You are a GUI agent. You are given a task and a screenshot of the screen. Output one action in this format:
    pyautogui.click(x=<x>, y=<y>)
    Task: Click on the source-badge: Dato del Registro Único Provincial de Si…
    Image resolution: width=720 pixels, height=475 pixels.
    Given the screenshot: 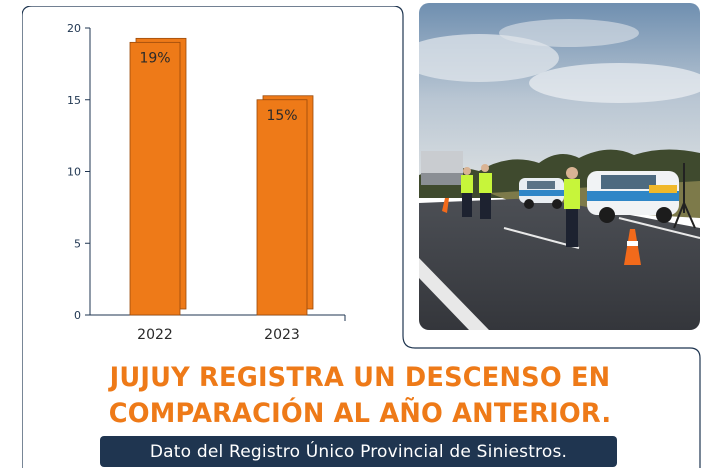 What is the action you would take?
    pyautogui.click(x=358, y=451)
    